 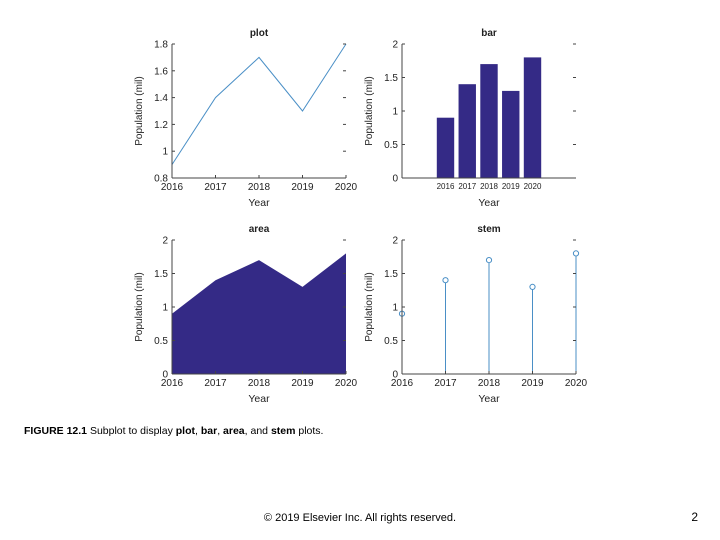 What do you see at coordinates (56, 431) in the screenshot?
I see `caption-label: FIGURE 12.1` at bounding box center [56, 431].